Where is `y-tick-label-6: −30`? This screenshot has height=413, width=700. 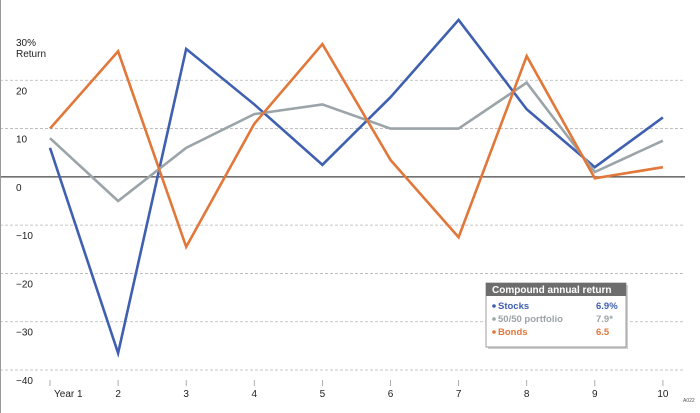
y-tick-label-6: −30 is located at coordinates (24, 333).